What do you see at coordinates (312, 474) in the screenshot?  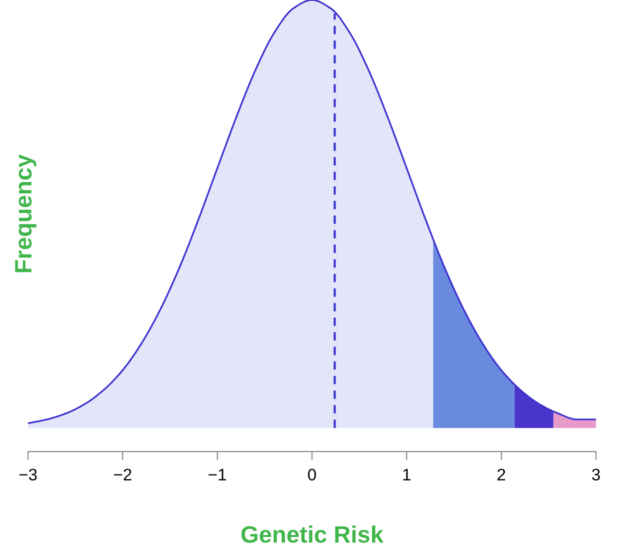 I see `x-tick-label: 0` at bounding box center [312, 474].